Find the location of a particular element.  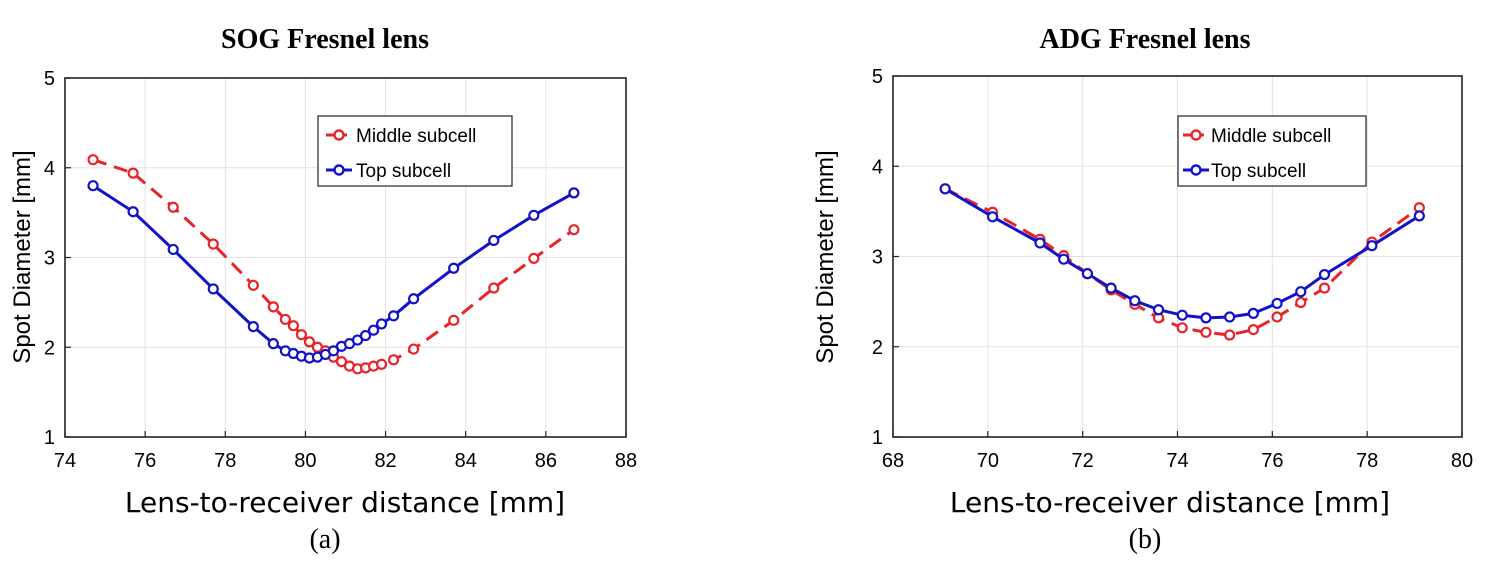

panel-a-title: SOG Fresnel lens is located at coordinates (325, 39).